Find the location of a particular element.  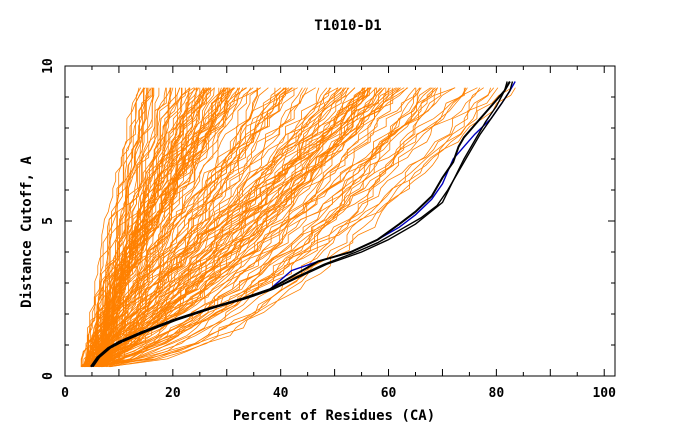

y-tick-label: 0 is located at coordinates (48, 376).